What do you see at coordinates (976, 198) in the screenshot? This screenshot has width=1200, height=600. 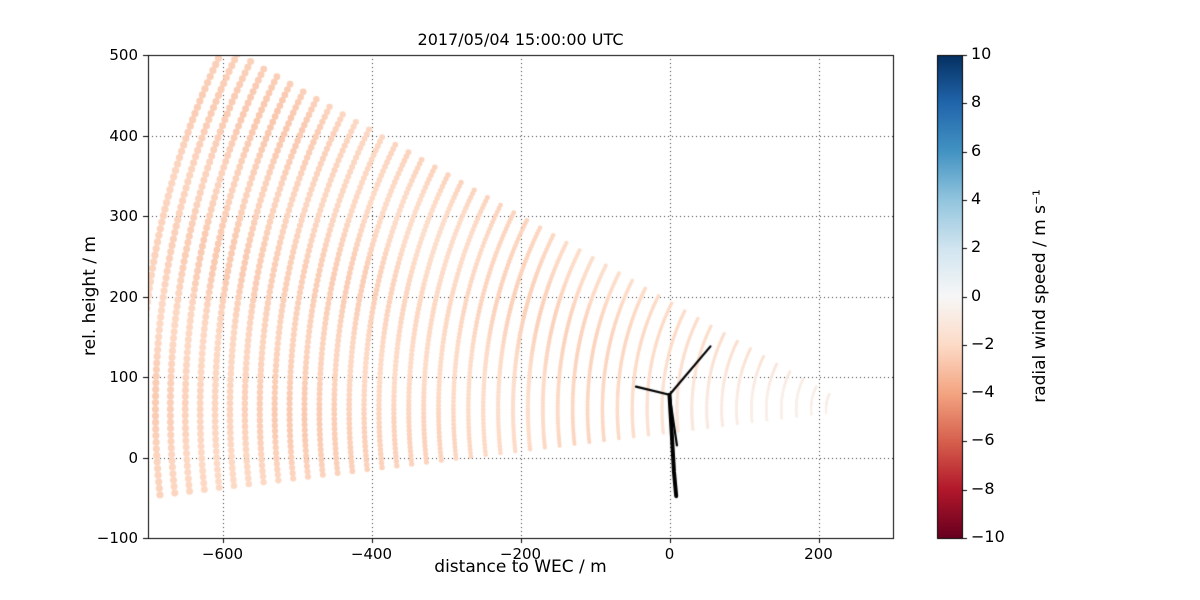 I see `colorbar-tick-label: 4` at bounding box center [976, 198].